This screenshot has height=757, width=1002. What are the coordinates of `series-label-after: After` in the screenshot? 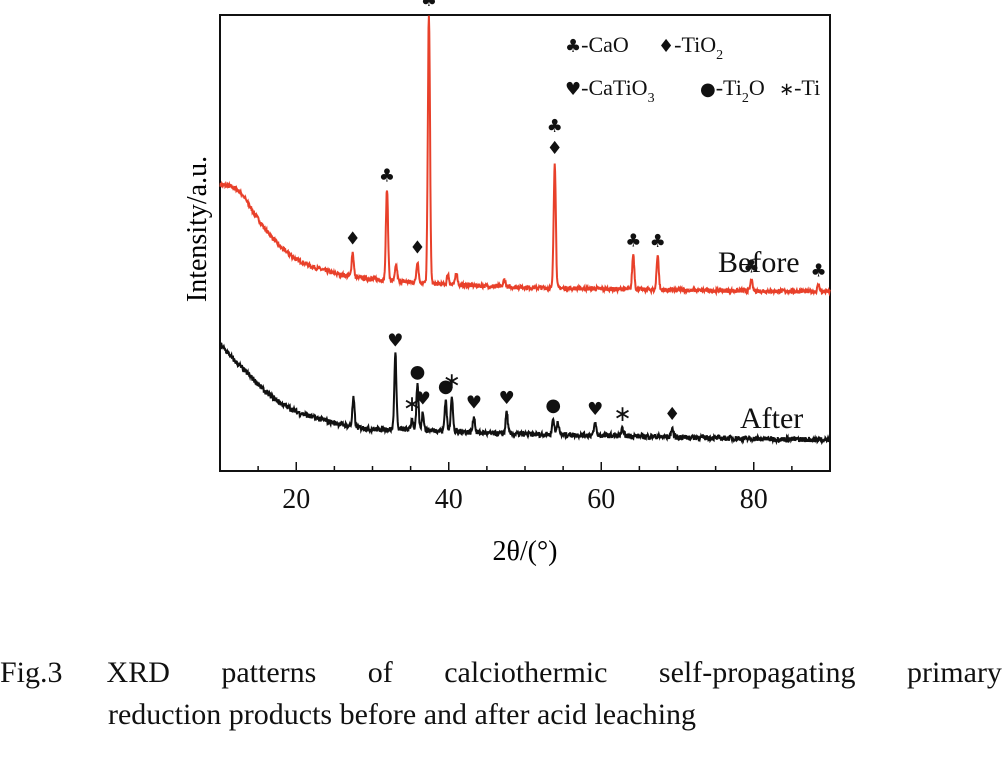 It's located at (771, 418).